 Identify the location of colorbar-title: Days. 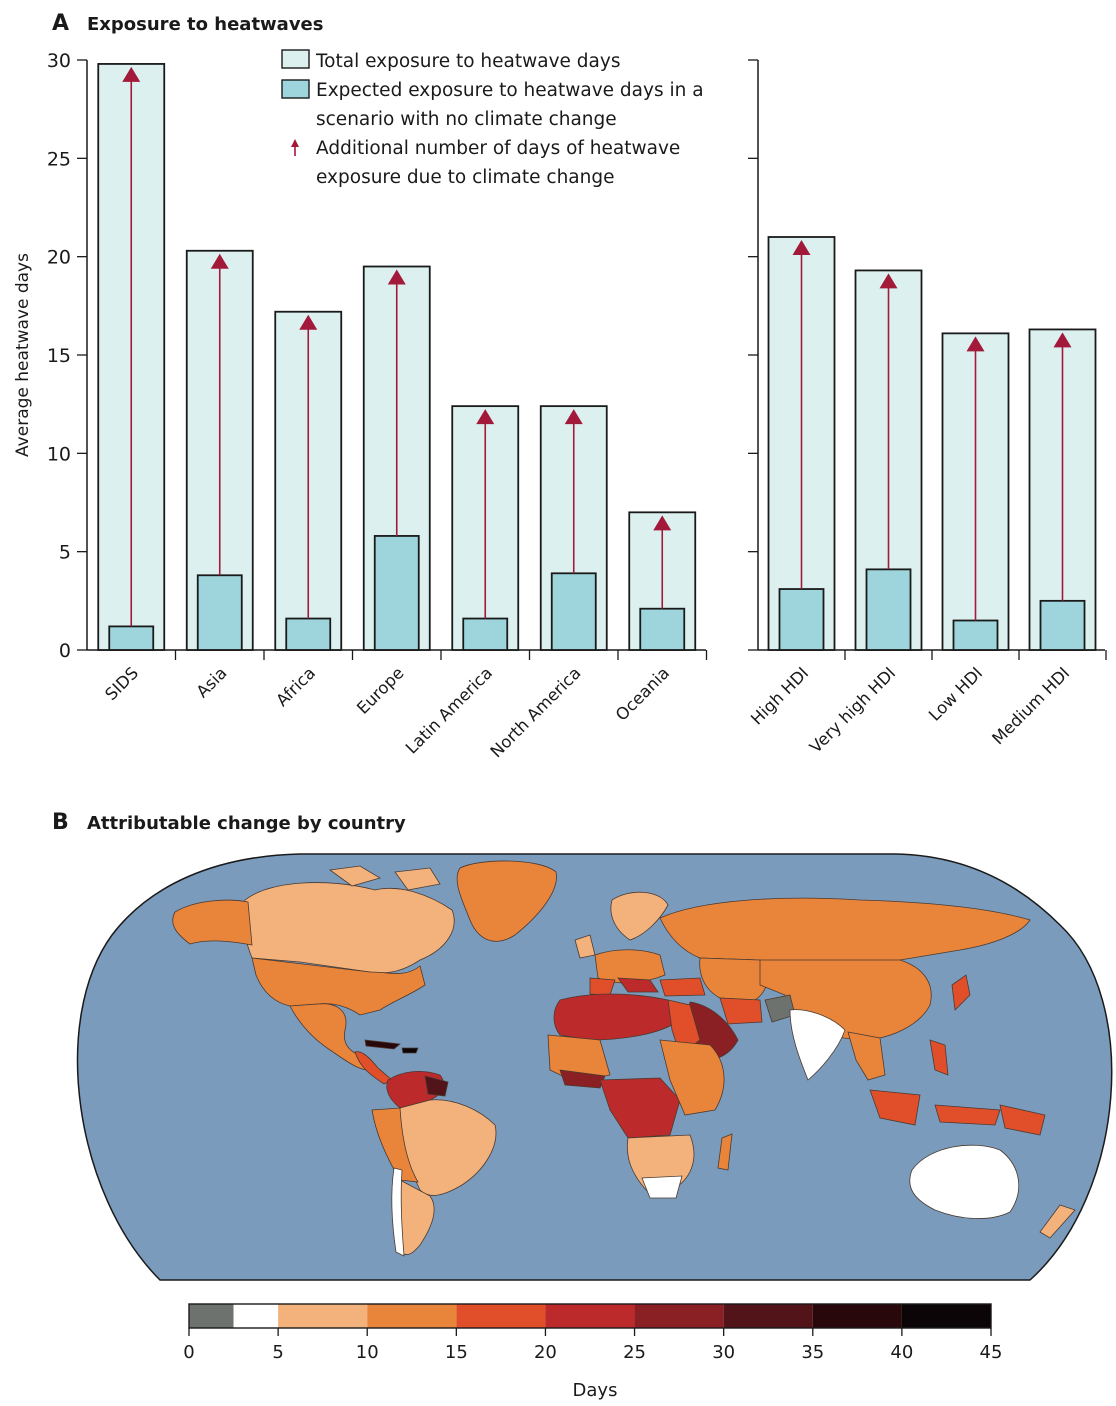
(595, 1390).